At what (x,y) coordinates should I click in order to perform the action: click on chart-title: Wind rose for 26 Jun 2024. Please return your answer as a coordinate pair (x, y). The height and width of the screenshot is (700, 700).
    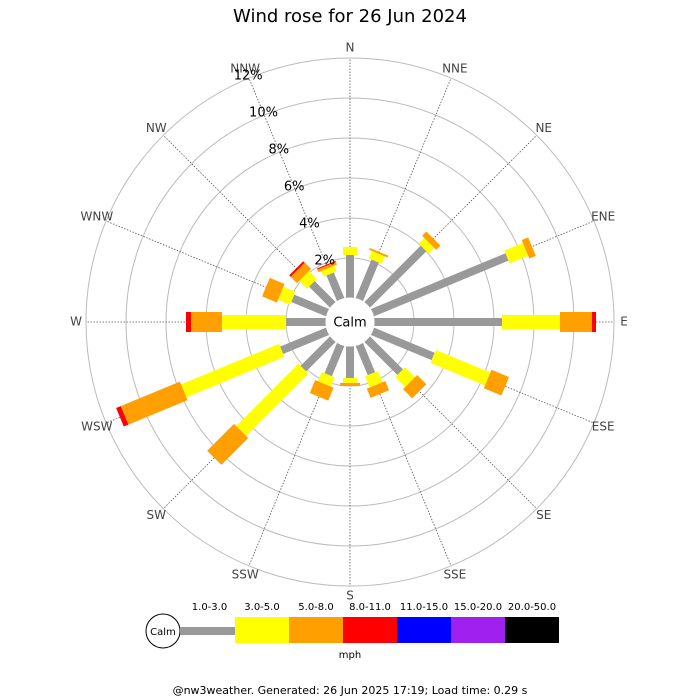
    Looking at the image, I should click on (350, 16).